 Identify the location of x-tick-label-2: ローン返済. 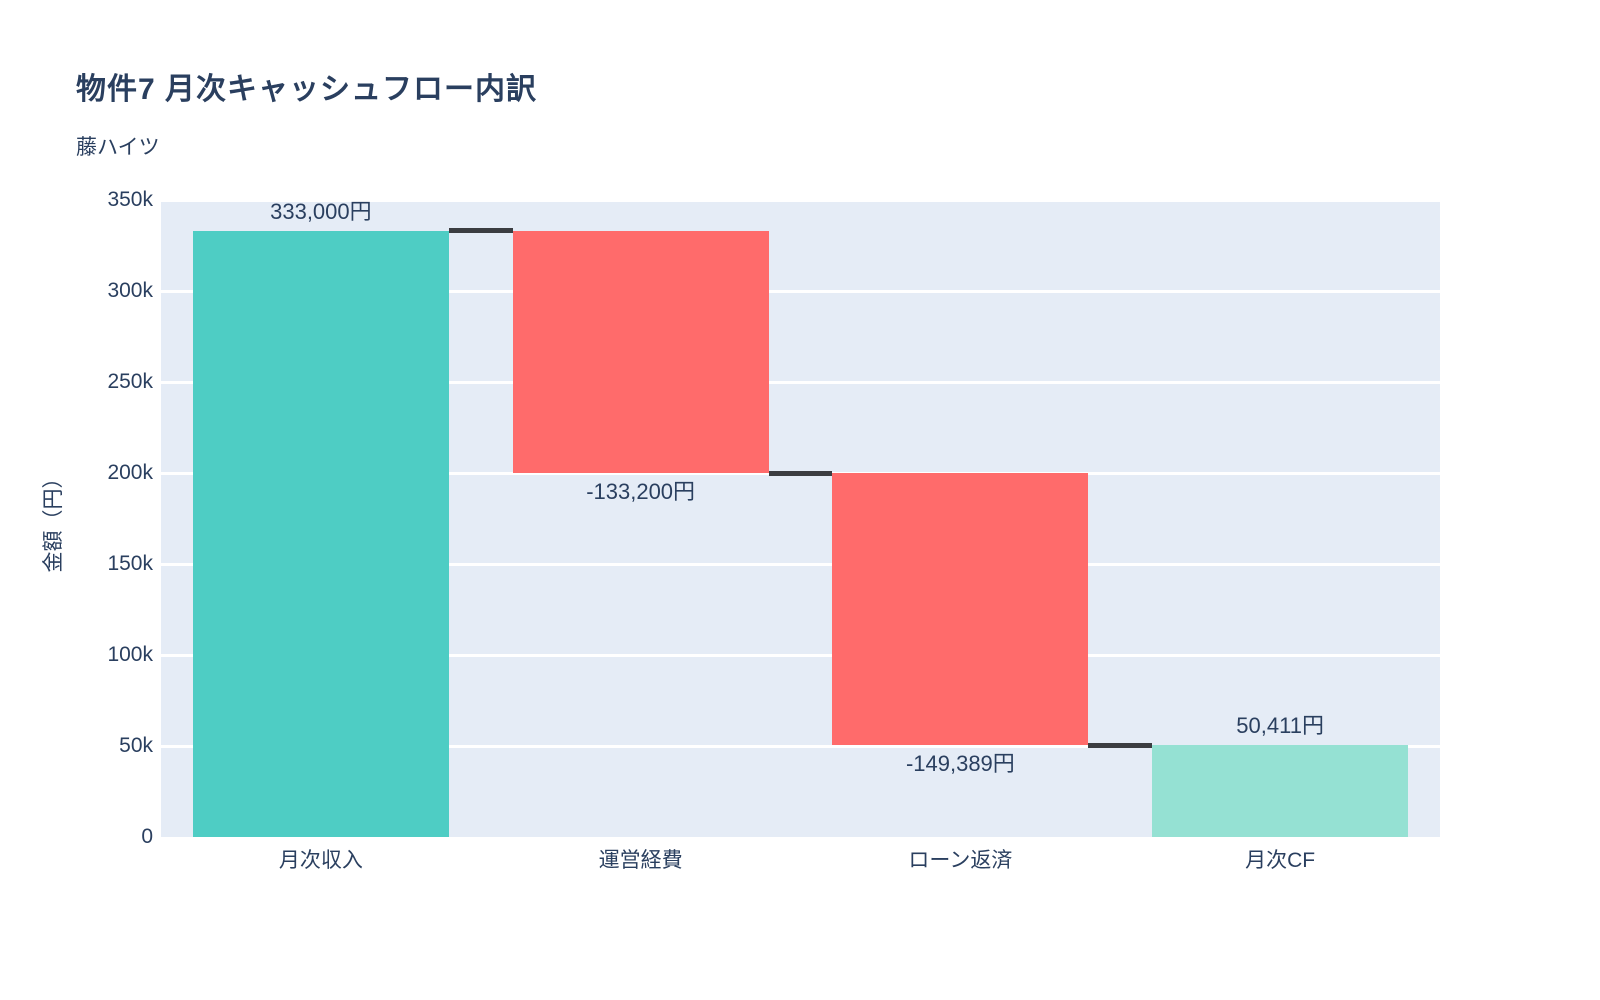
(960, 860).